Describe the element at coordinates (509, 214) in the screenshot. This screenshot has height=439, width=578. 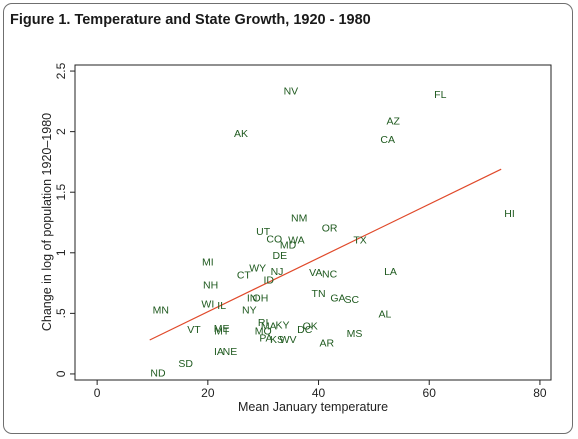
I see `point-hi: HI` at that location.